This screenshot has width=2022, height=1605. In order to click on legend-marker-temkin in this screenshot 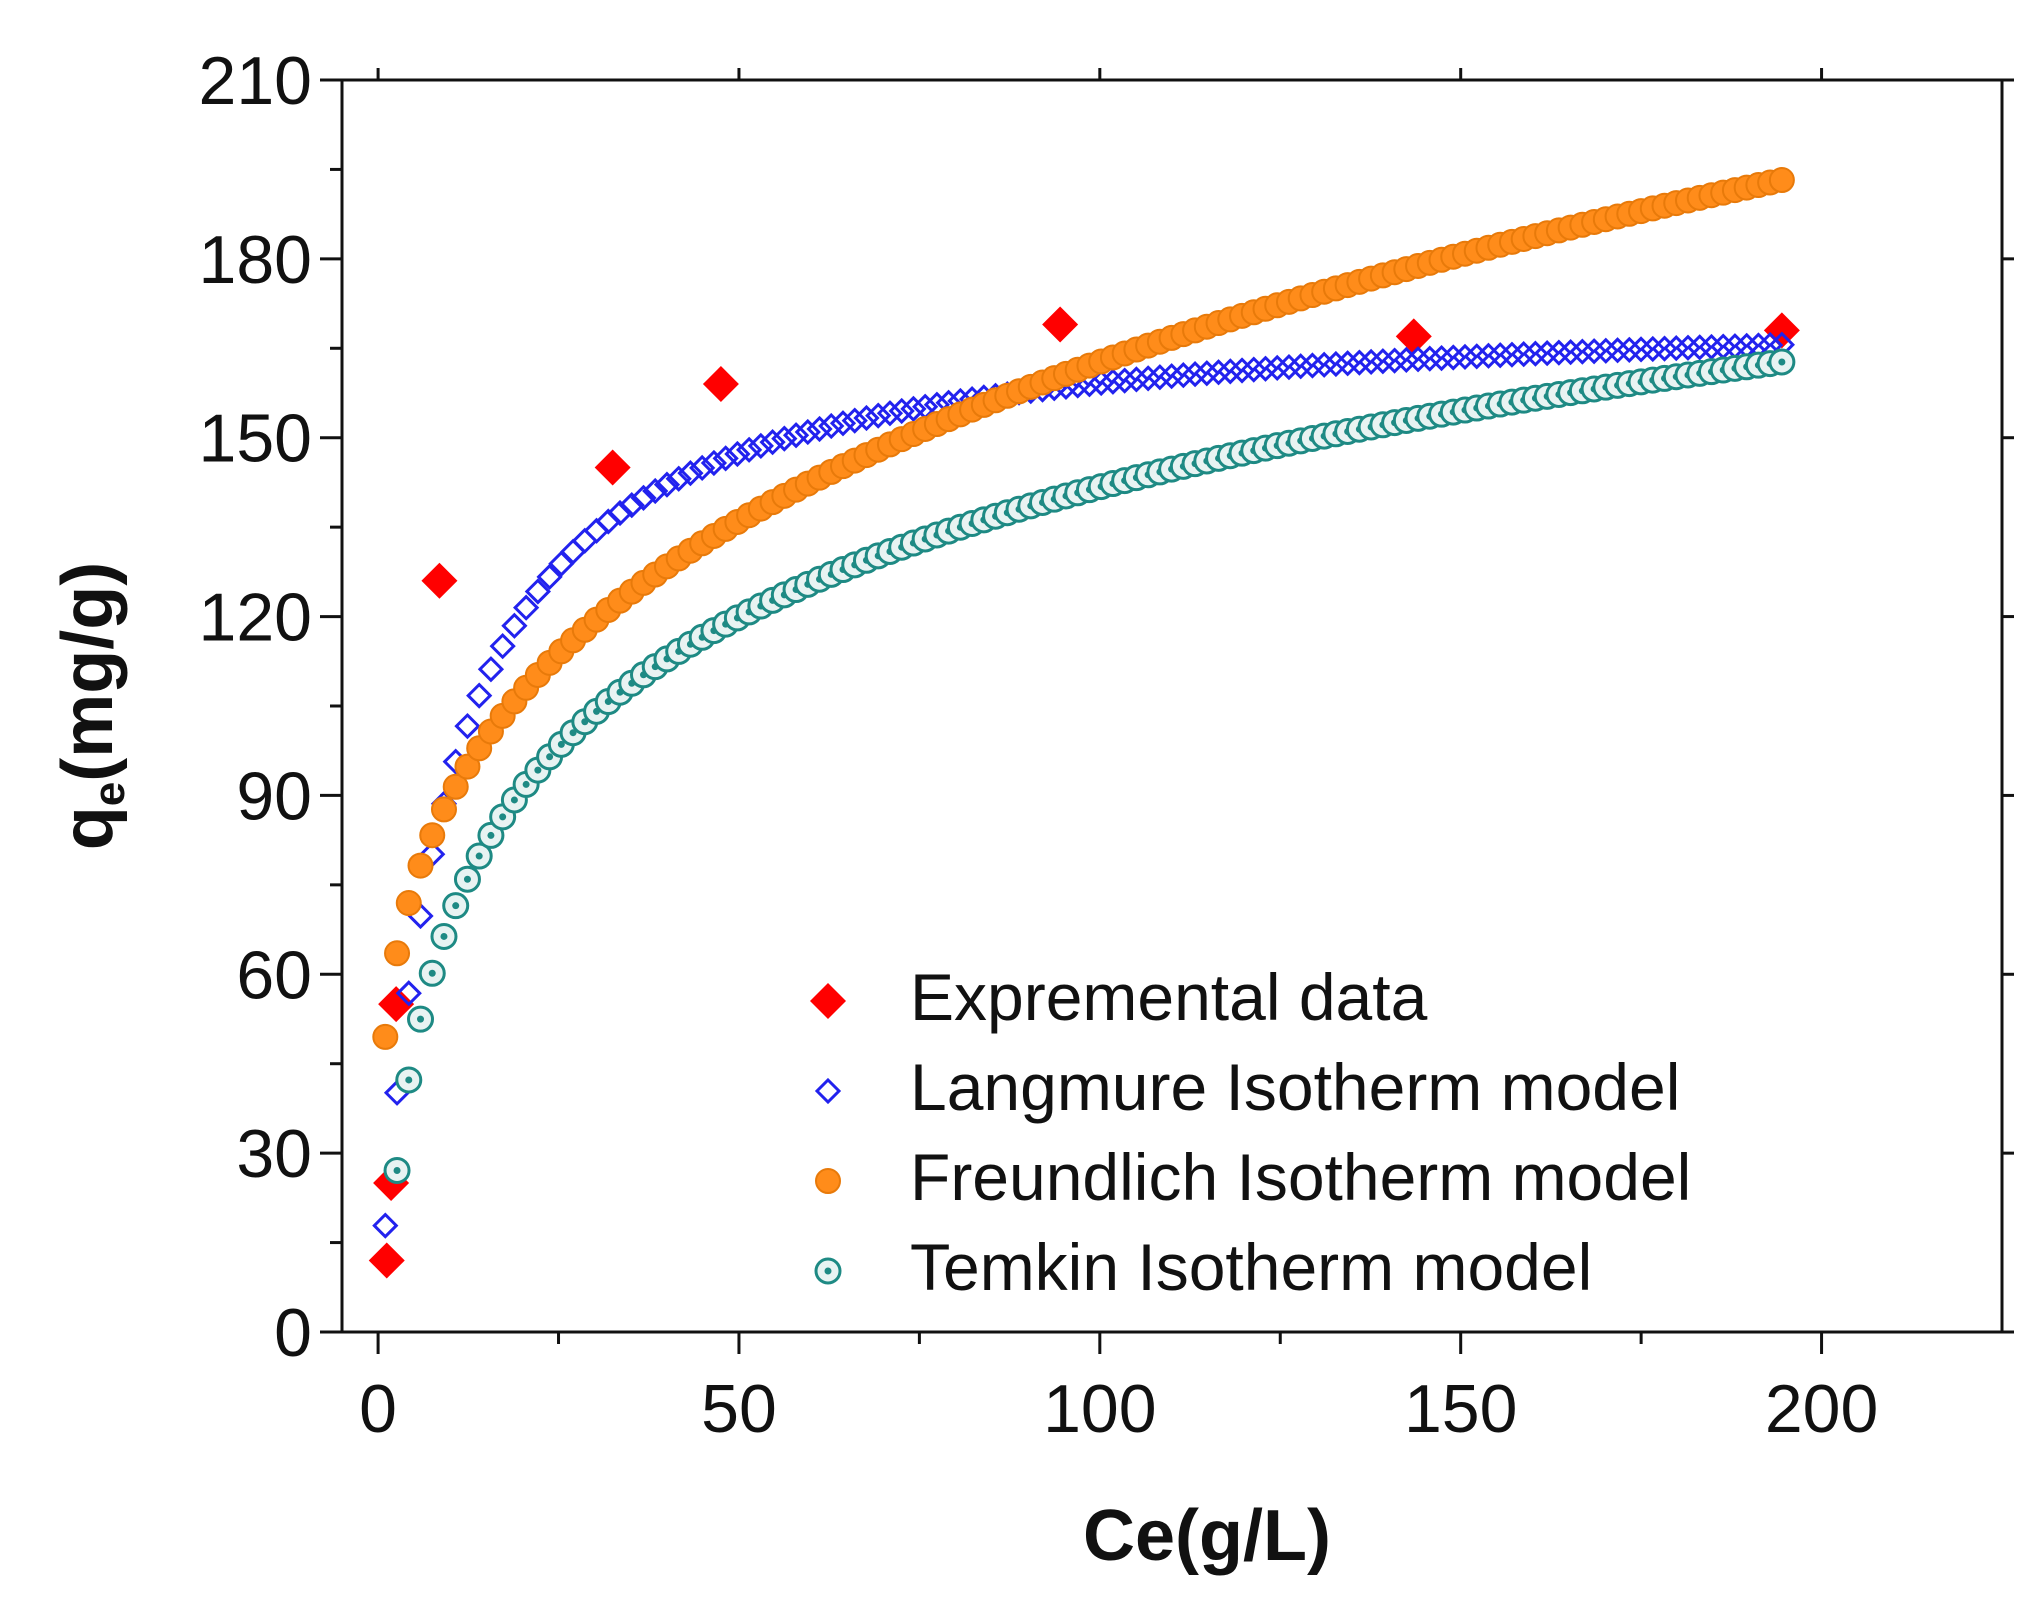, I will do `click(828, 1271)`.